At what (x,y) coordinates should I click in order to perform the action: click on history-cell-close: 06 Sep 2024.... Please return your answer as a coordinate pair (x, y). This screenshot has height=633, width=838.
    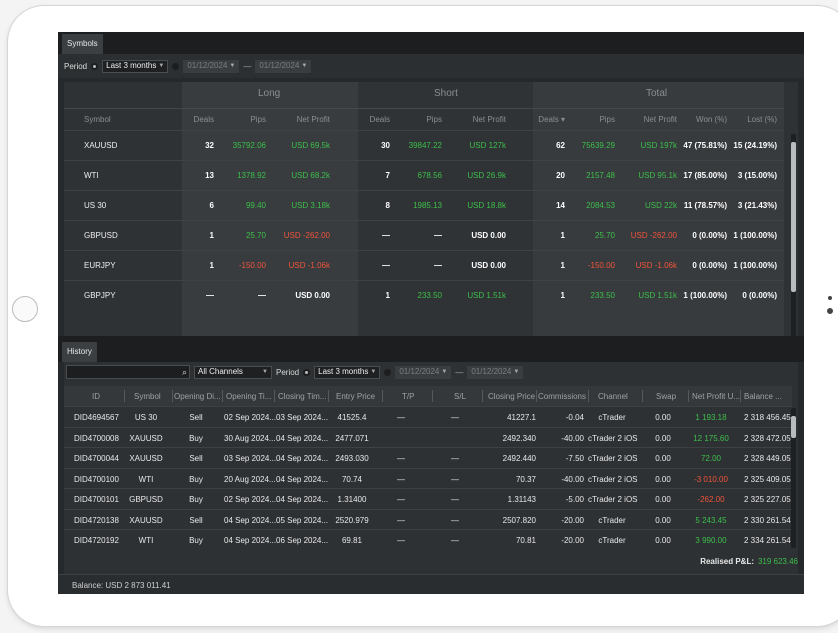
    Looking at the image, I should click on (302, 540).